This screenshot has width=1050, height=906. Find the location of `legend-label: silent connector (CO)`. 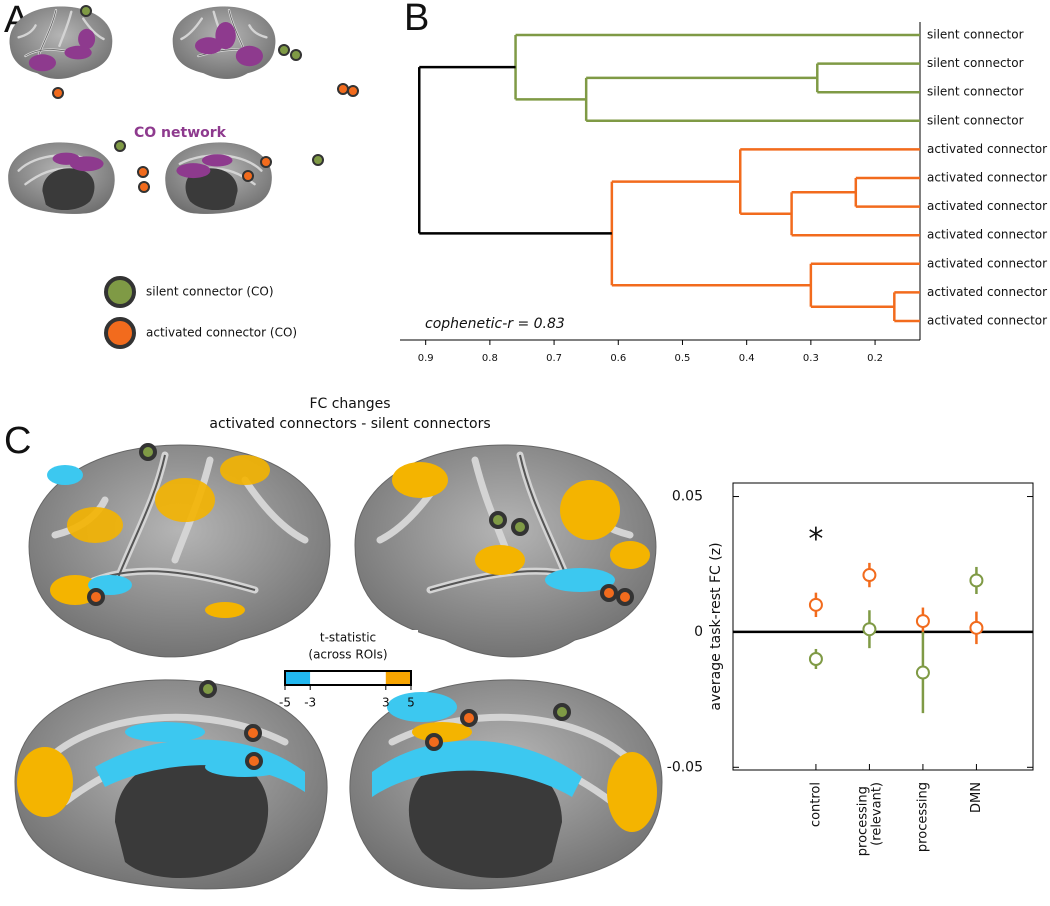

legend-label: silent connector (CO) is located at coordinates (210, 292).